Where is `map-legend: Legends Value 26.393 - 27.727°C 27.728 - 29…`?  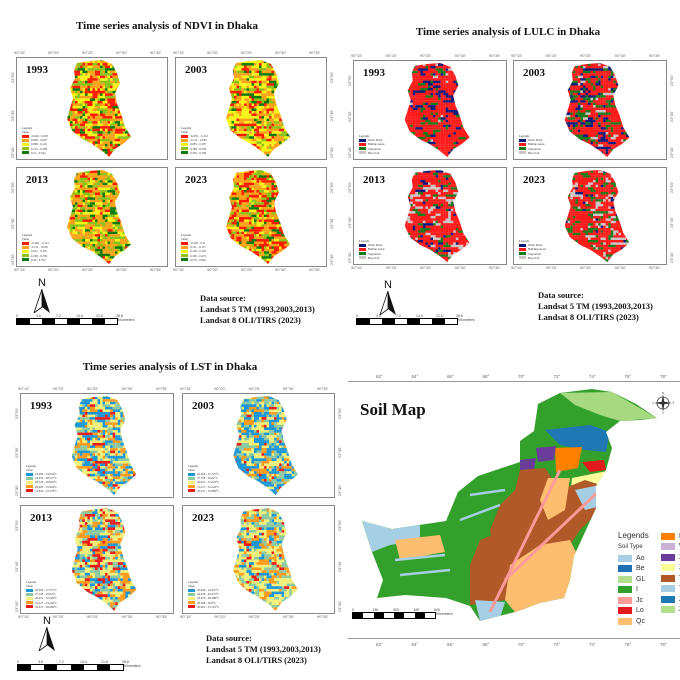 map-legend: Legends Value 26.393 - 27.727°C 27.728 - 29… is located at coordinates (41, 594).